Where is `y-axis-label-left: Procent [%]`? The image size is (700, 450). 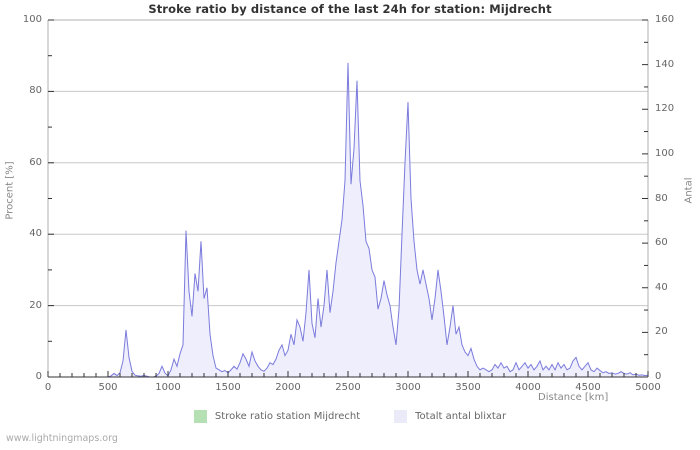 y-axis-label-left: Procent [%] is located at coordinates (10, 190).